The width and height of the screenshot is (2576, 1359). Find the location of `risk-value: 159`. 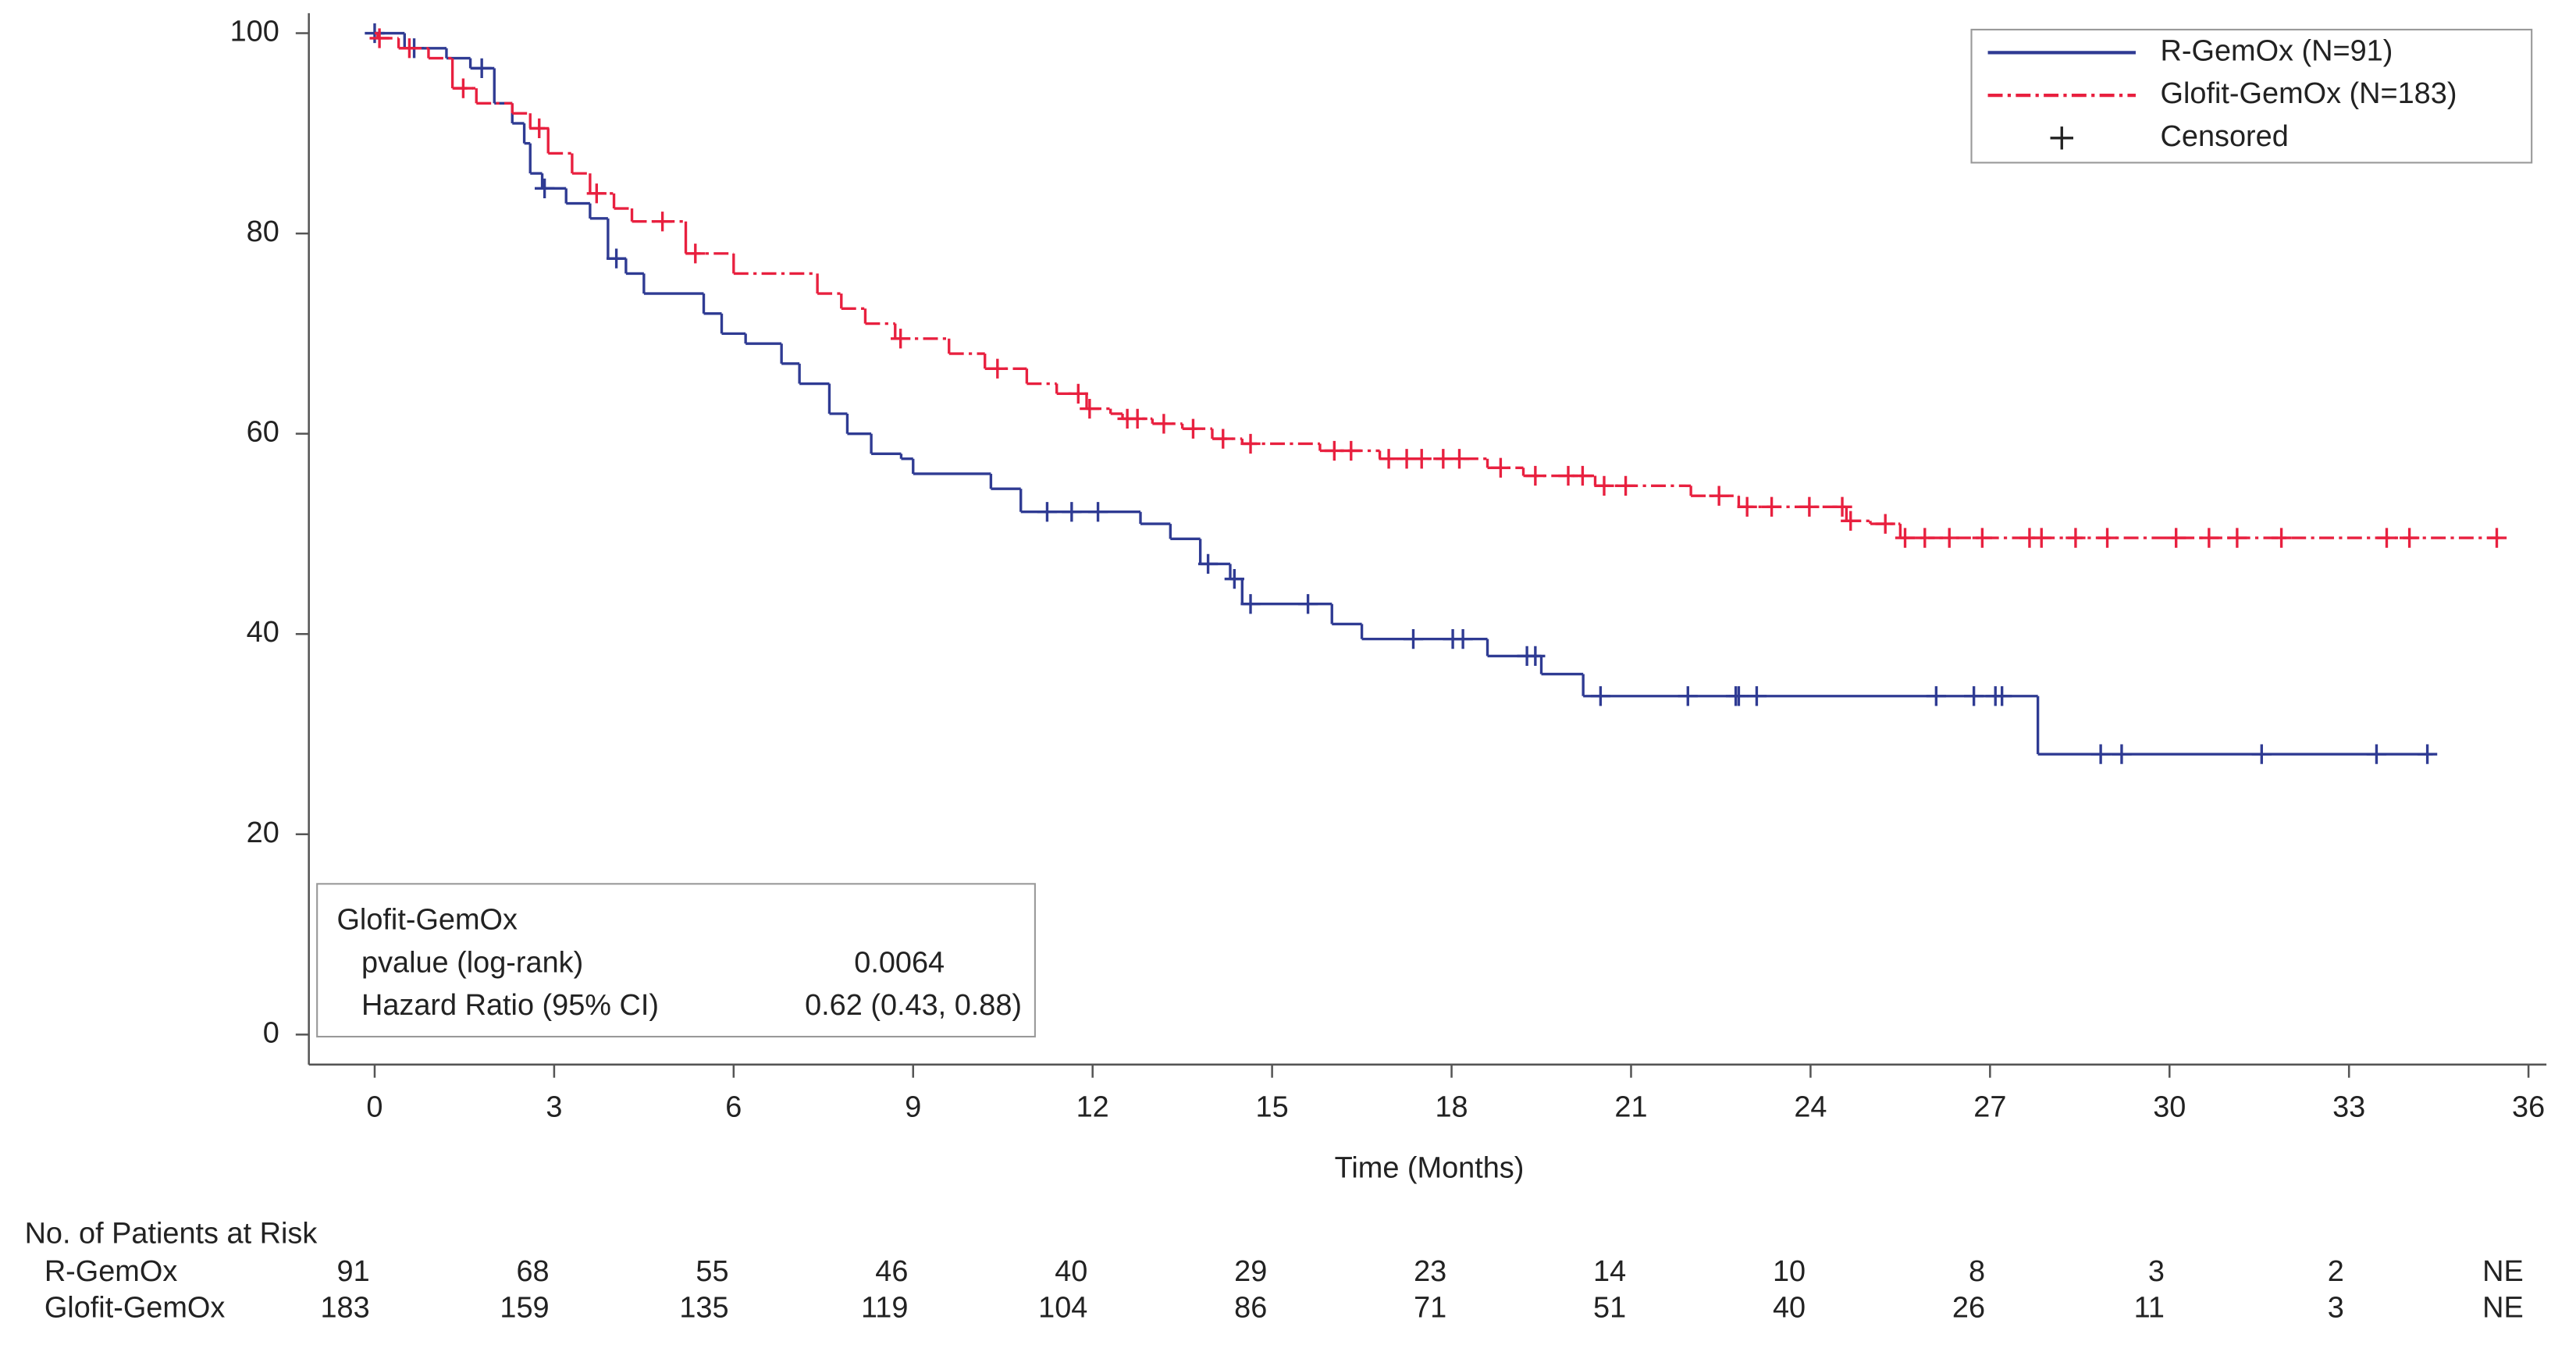

risk-value: 159 is located at coordinates (524, 1307).